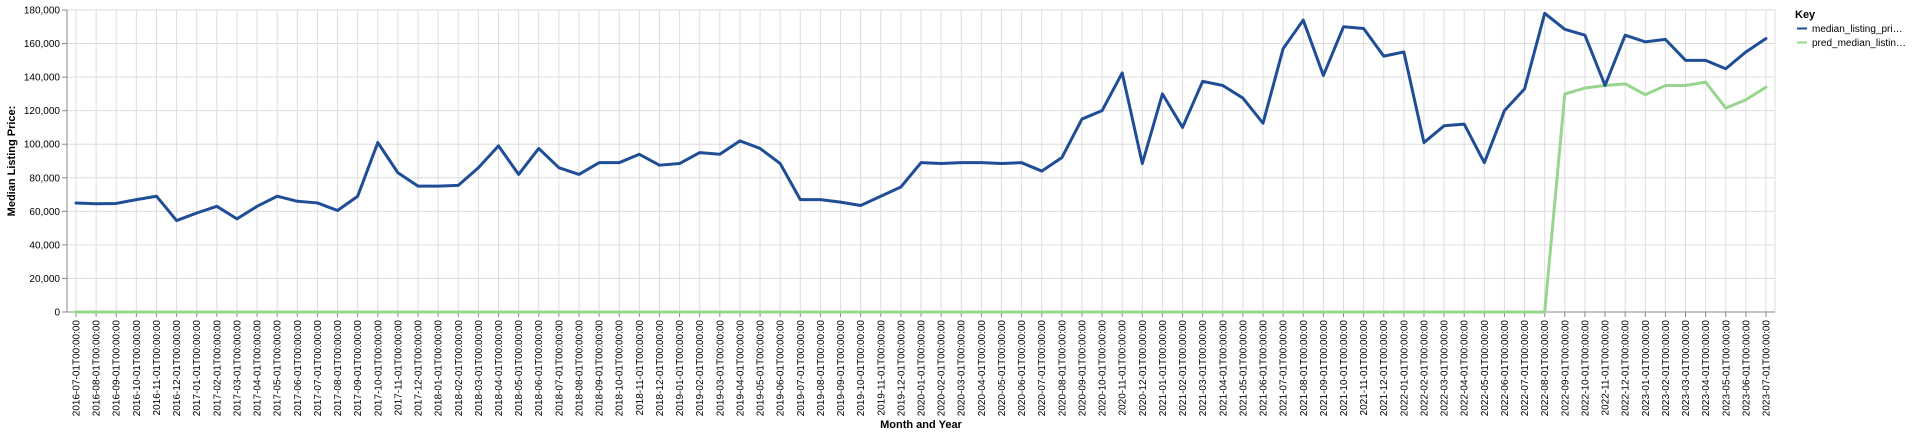 This screenshot has height=434, width=1920. I want to click on x-tick-label: 2017-01-01T00:00:00, so click(197, 368).